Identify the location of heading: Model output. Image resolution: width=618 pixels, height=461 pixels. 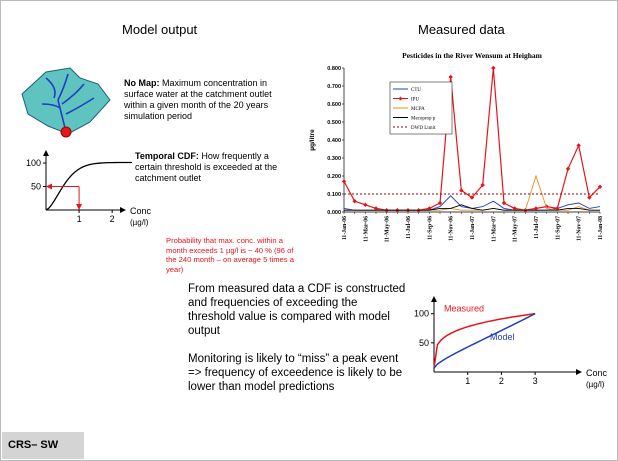
(160, 29).